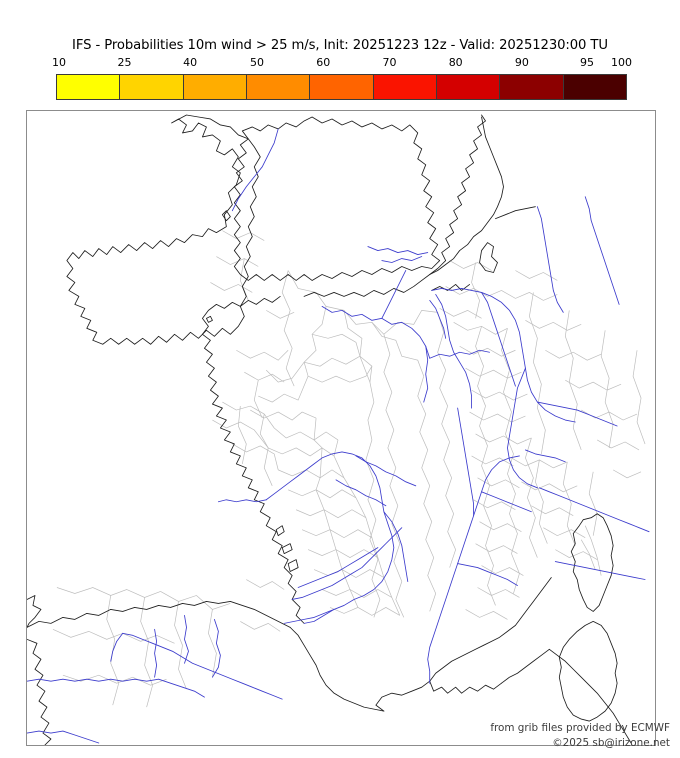  What do you see at coordinates (521, 62) in the screenshot?
I see `colorbar-tick-90: 90` at bounding box center [521, 62].